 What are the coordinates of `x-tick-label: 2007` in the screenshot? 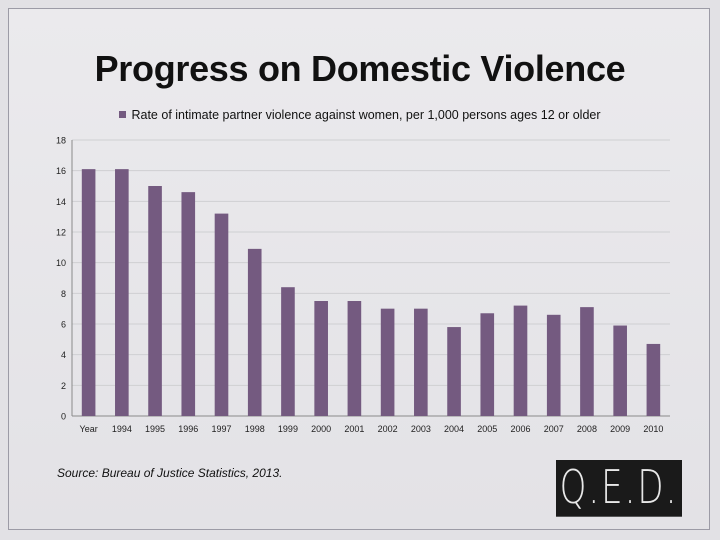 It's located at (554, 429).